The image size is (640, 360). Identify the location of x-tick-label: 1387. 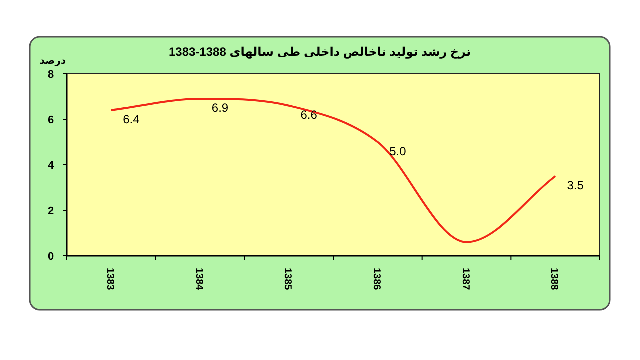
(465, 279).